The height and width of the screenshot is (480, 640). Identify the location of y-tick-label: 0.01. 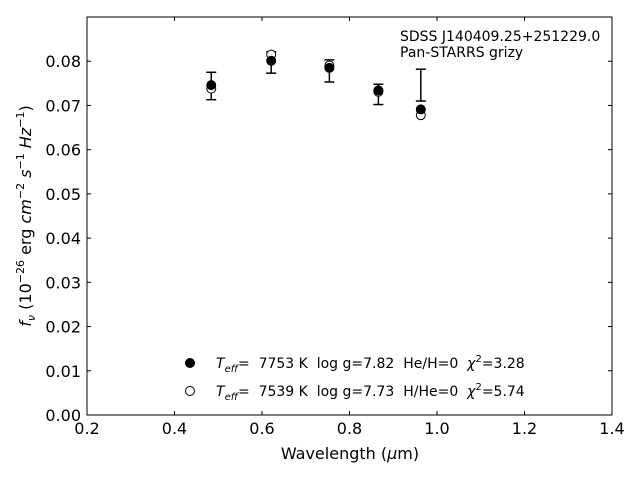
(63, 371).